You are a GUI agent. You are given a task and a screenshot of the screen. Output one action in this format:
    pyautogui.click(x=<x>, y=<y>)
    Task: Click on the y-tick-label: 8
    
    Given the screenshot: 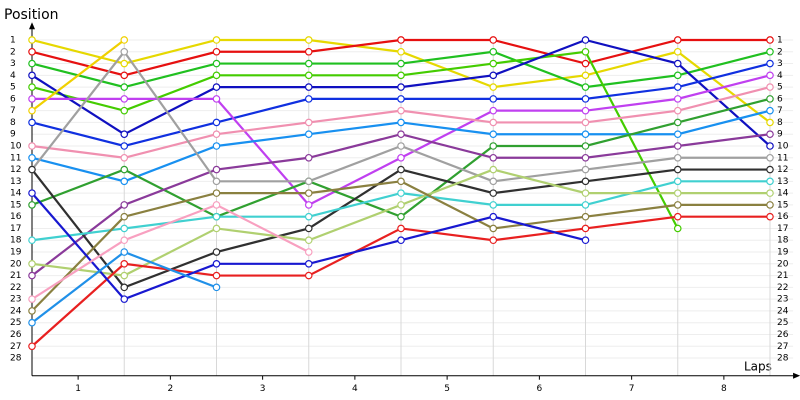 What is the action you would take?
    pyautogui.click(x=13, y=123)
    